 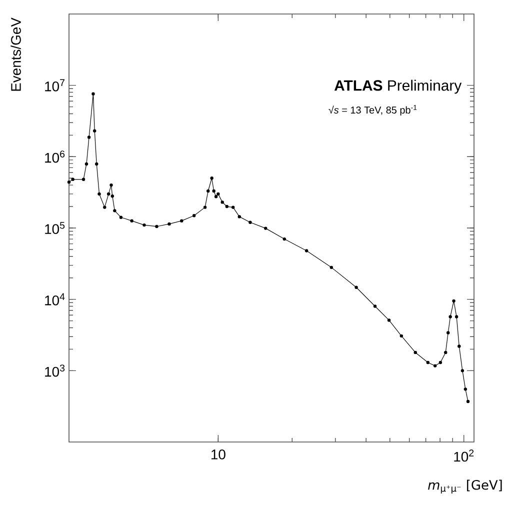 What do you see at coordinates (372, 110) in the screenshot?
I see `annotation: √s = 13 TeV, 85 pb$^{-1}$` at bounding box center [372, 110].